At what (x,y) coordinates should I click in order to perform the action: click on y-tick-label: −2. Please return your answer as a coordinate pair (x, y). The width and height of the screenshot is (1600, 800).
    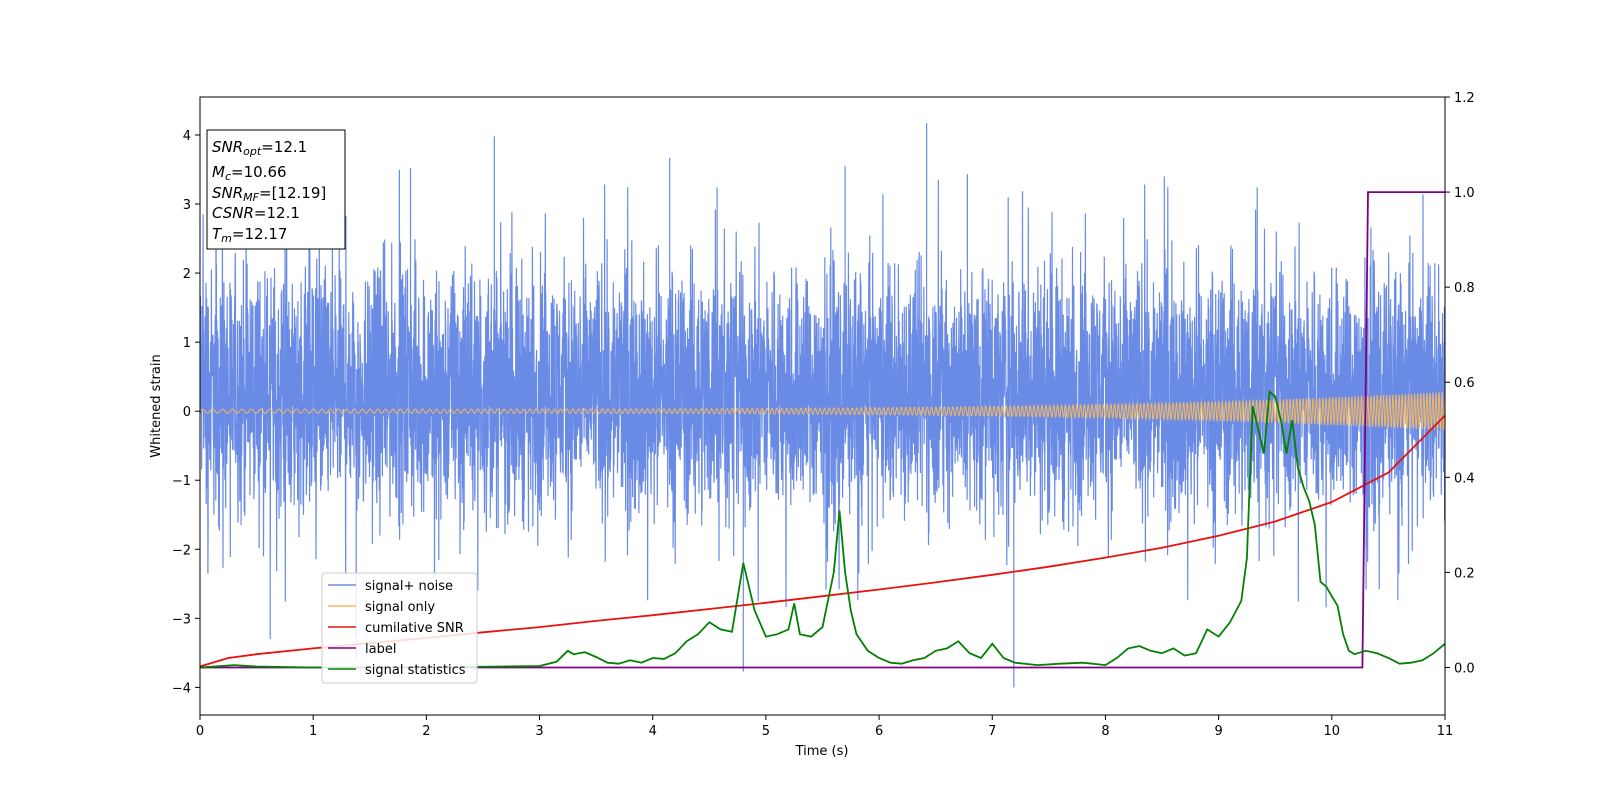
    Looking at the image, I should click on (181, 550).